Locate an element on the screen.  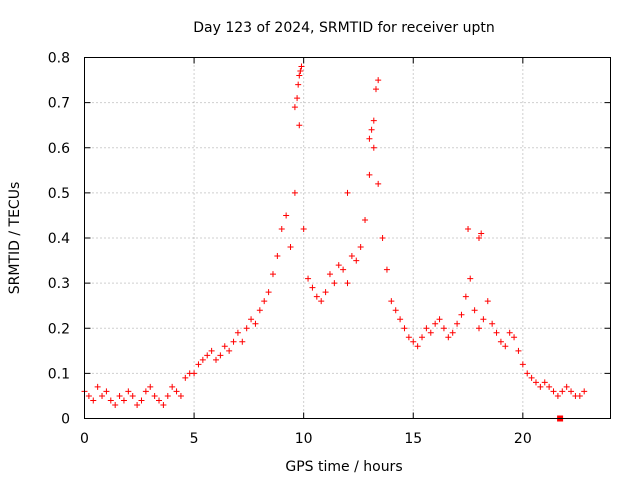
y-tick-label: 0.1 is located at coordinates (59, 374).